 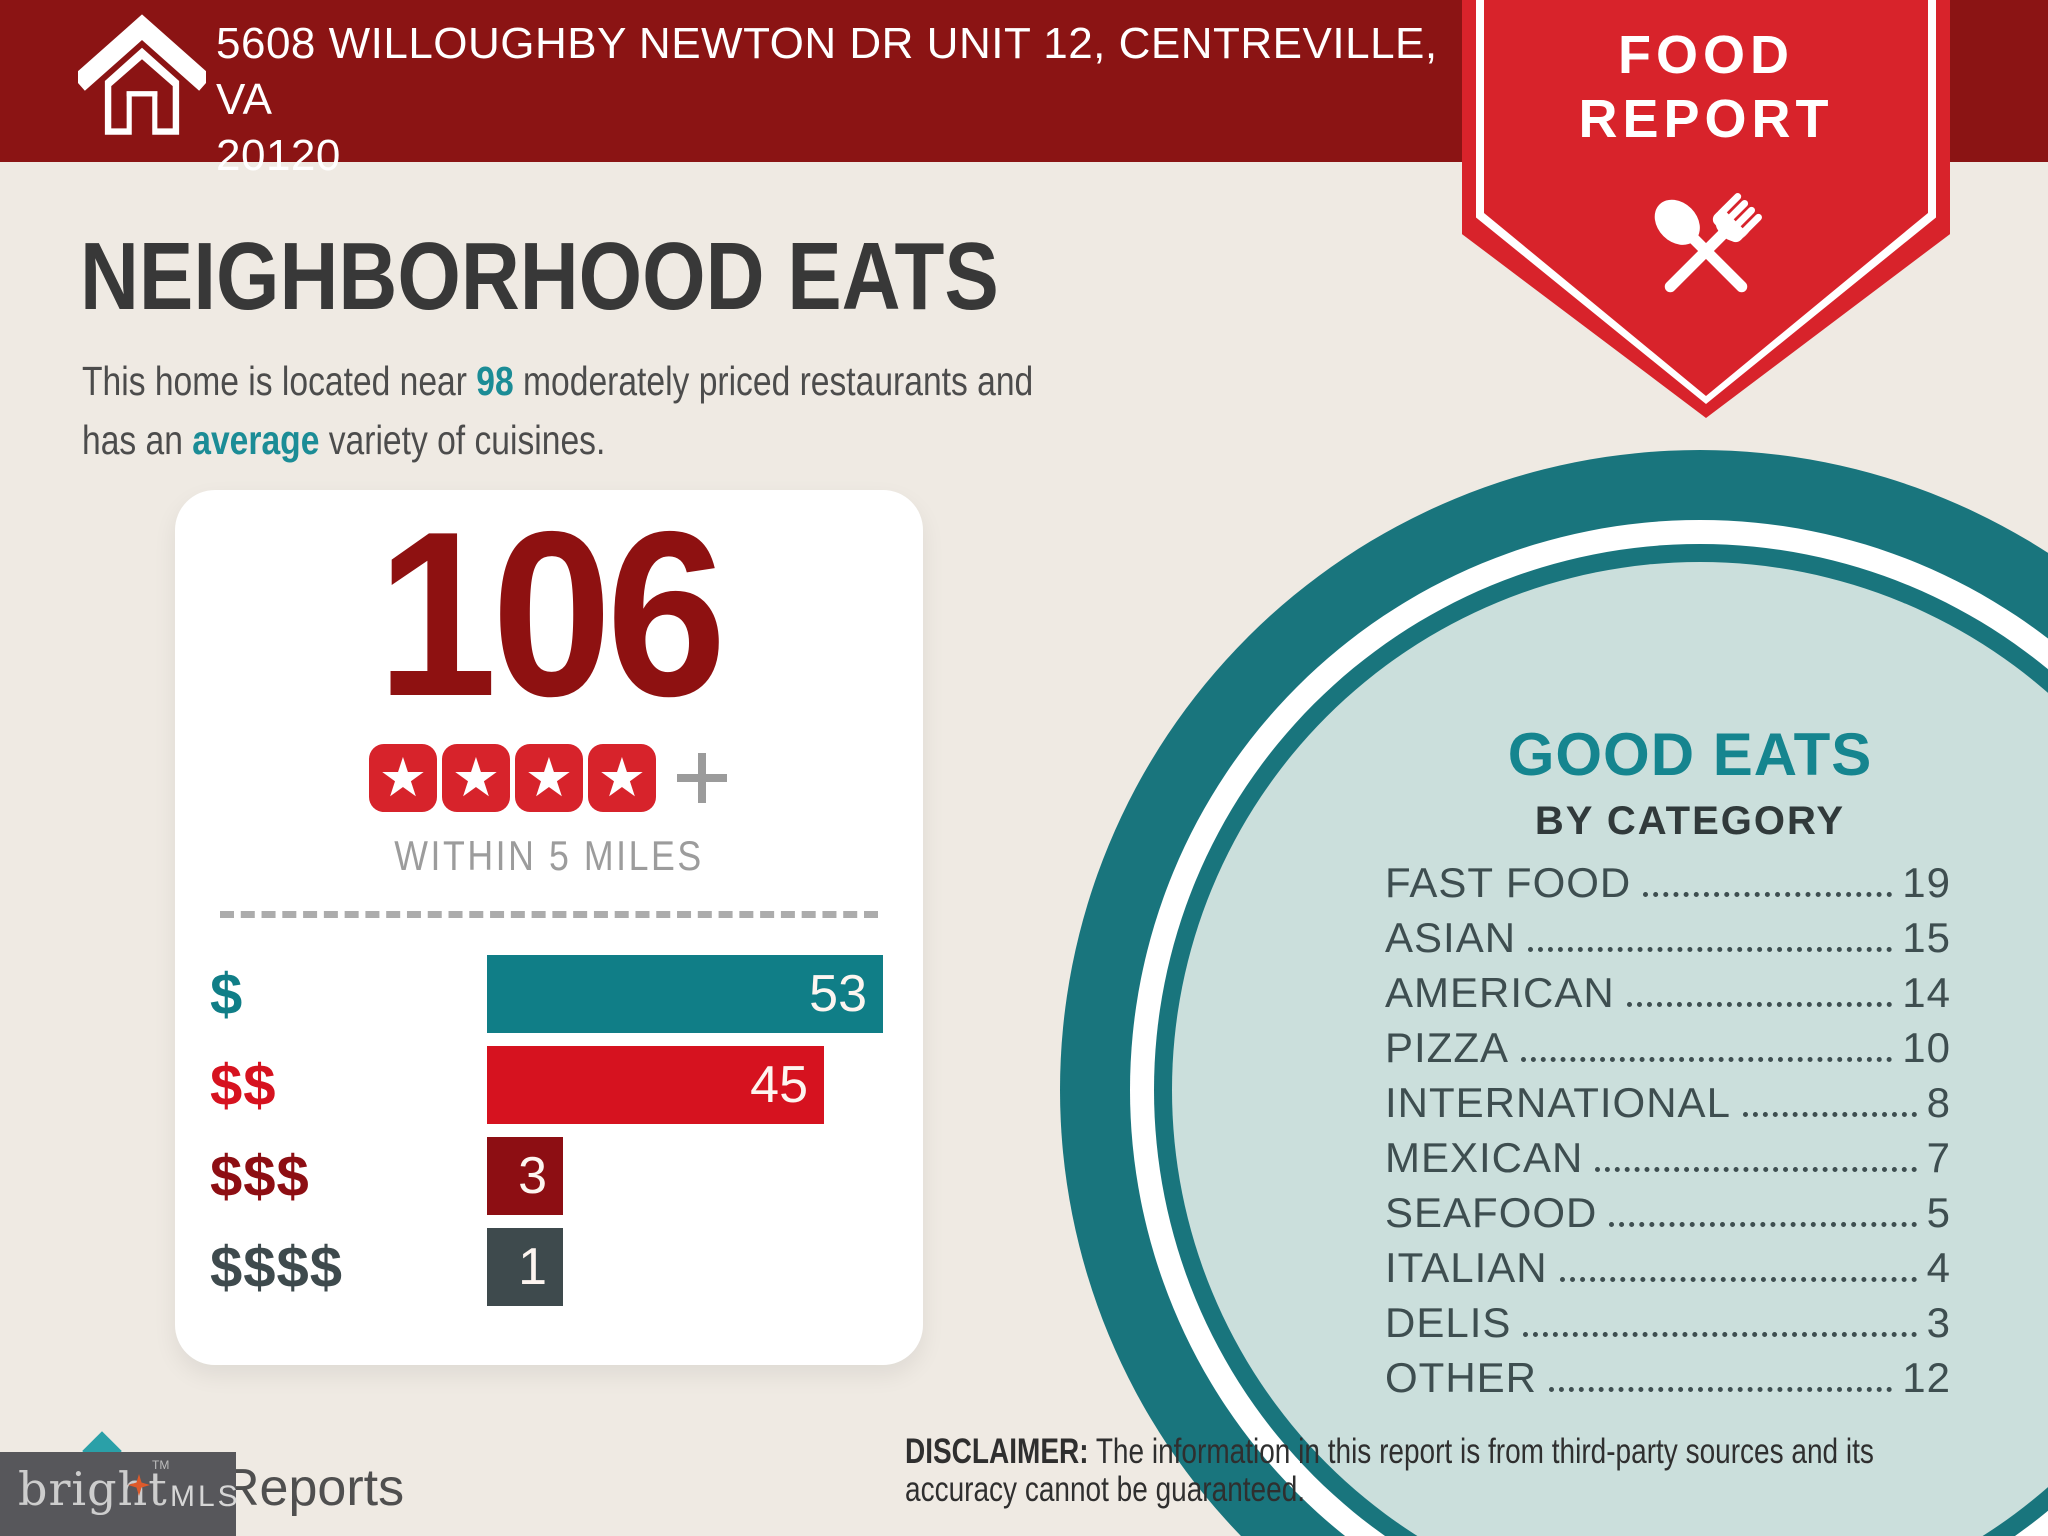 I want to click on category-label: ASIAN, so click(x=1451, y=937).